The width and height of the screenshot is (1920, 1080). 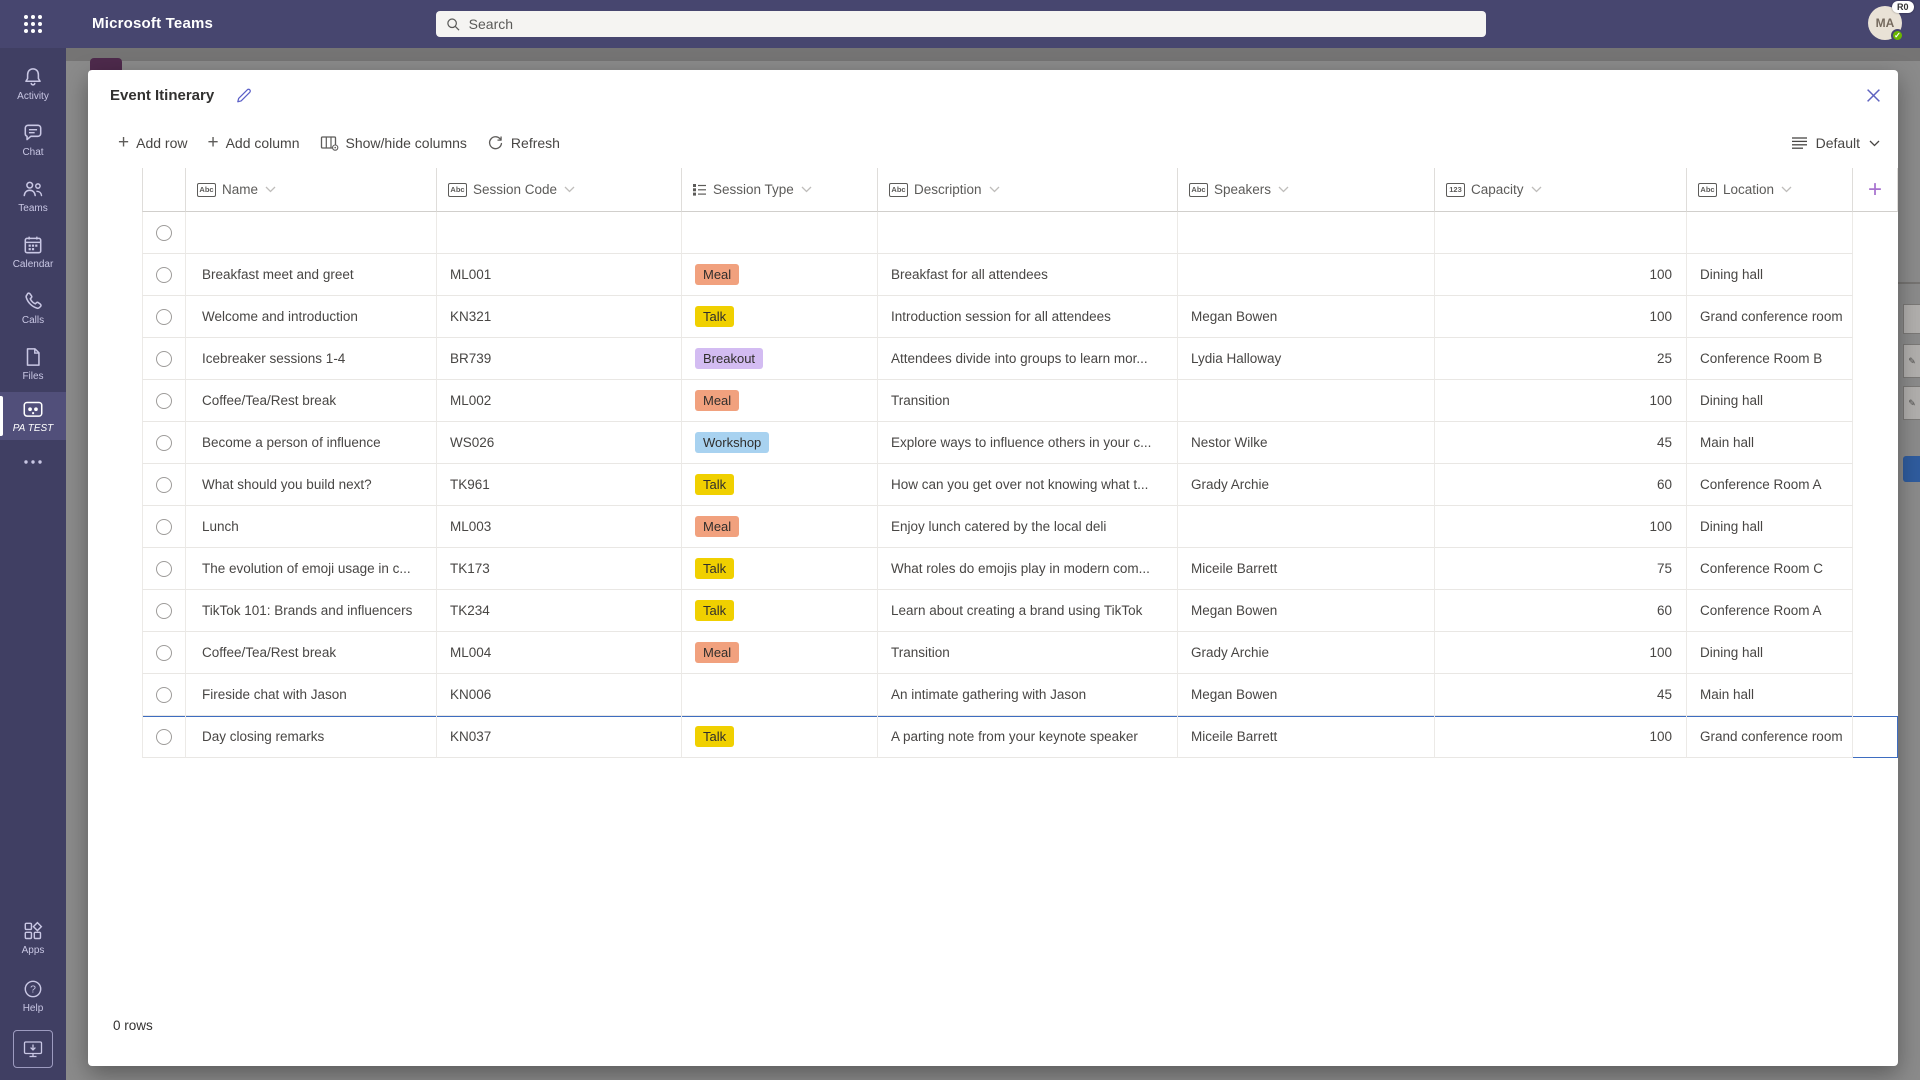 I want to click on column-header-location: Abc Location, so click(x=1770, y=190).